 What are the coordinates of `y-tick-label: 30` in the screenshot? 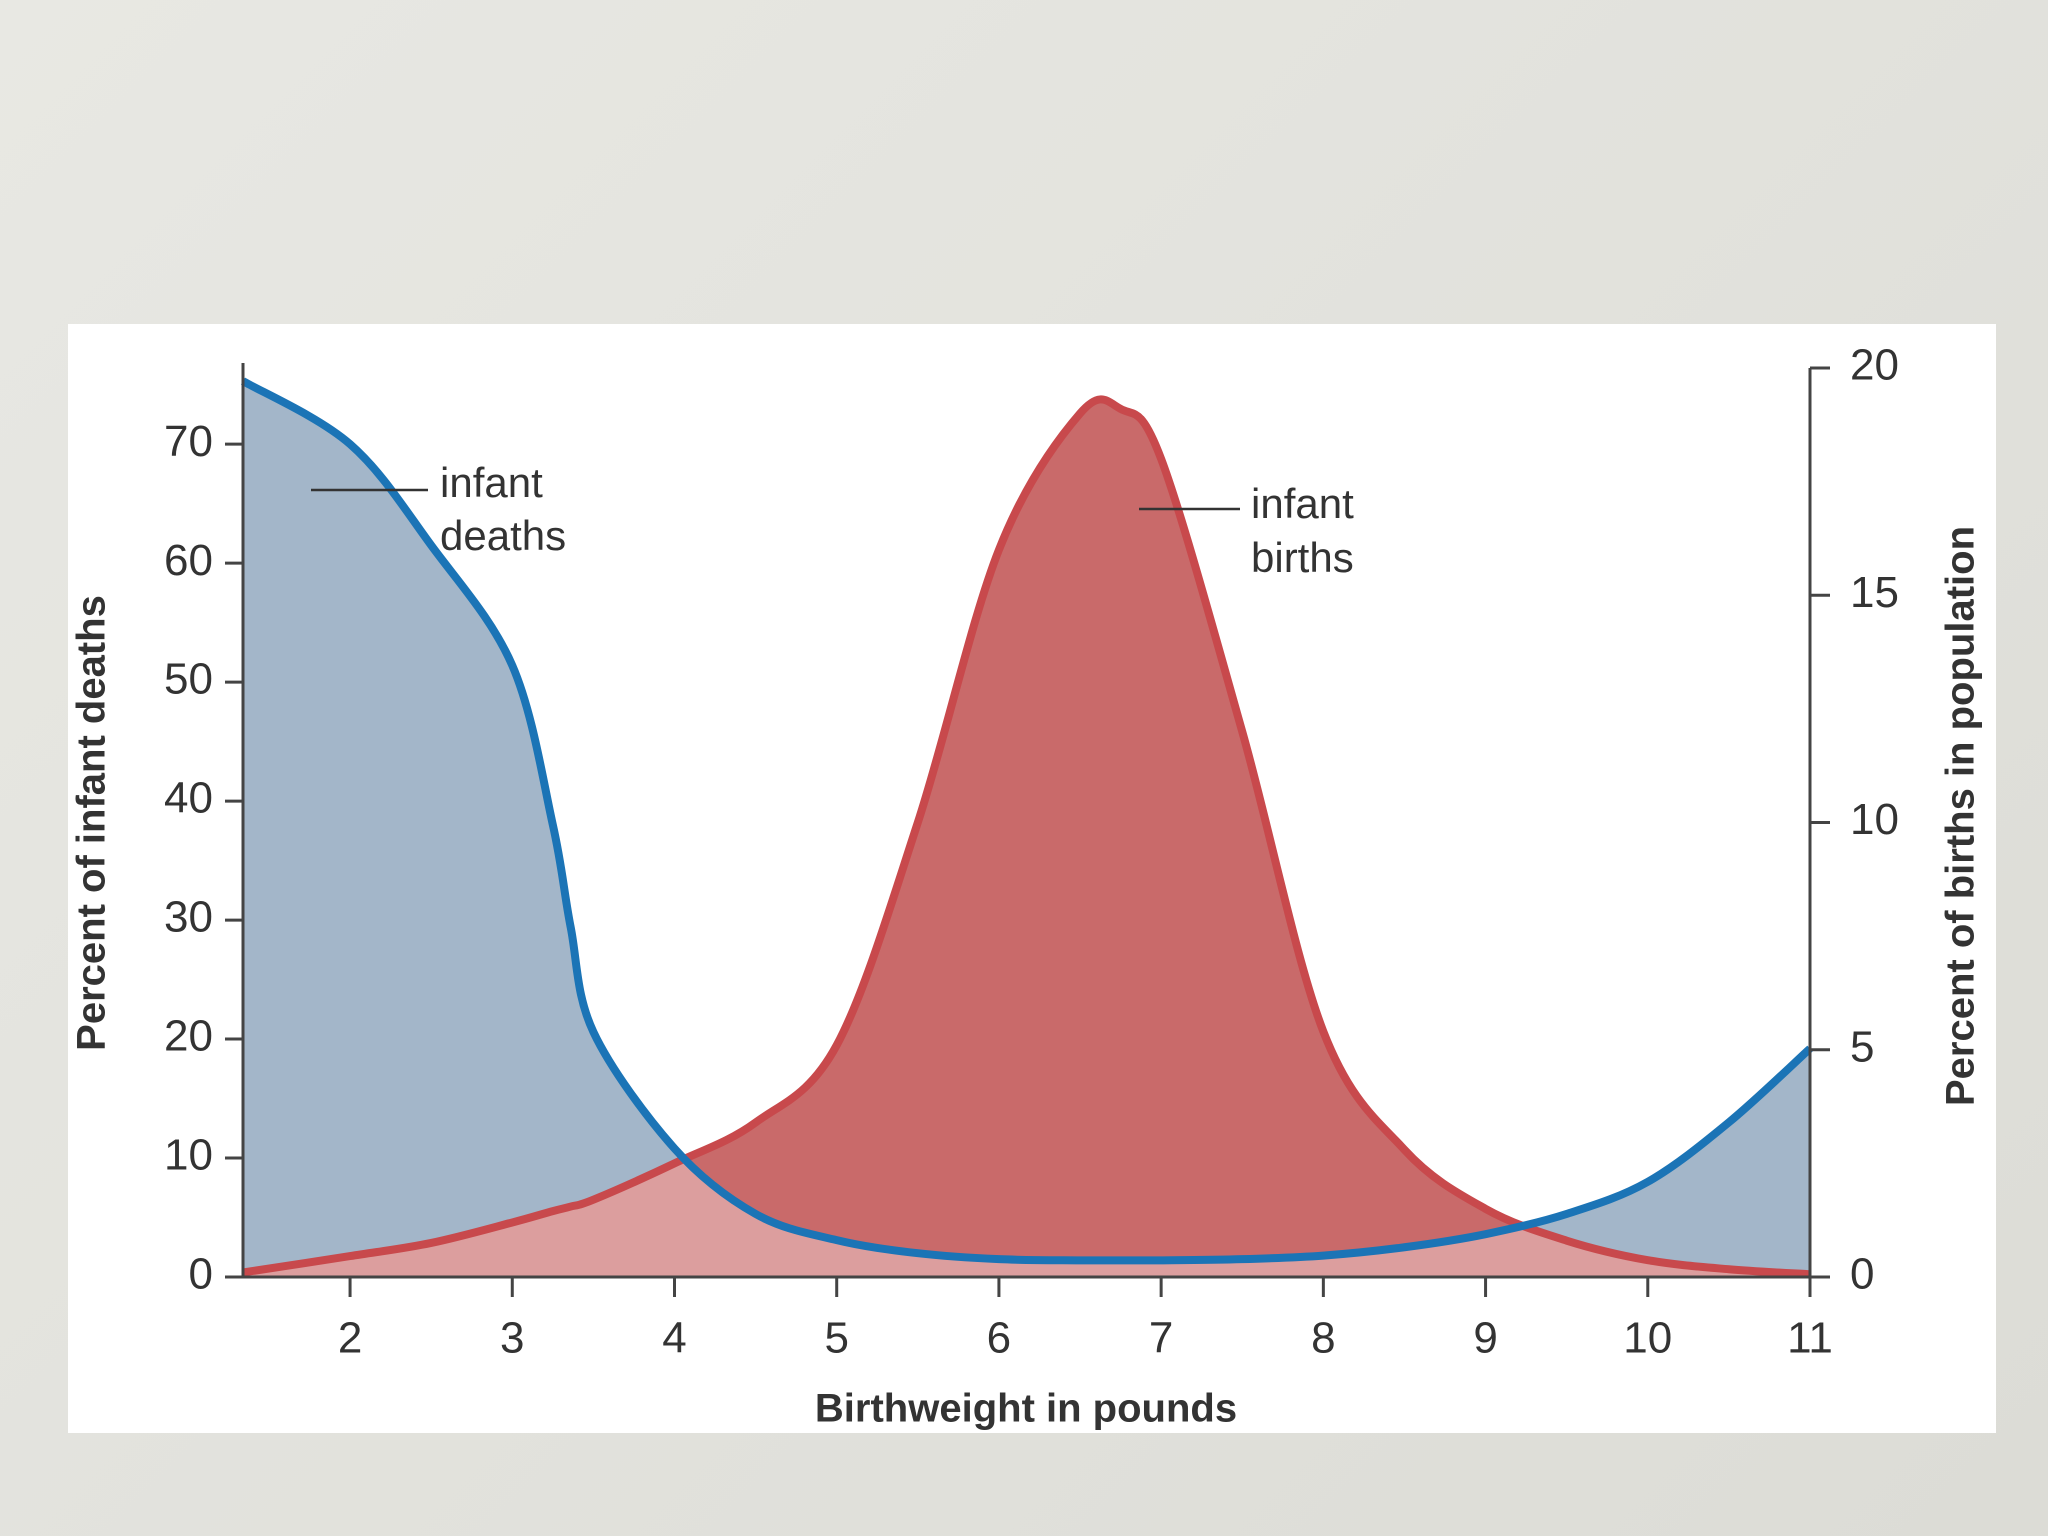 It's located at (188, 917).